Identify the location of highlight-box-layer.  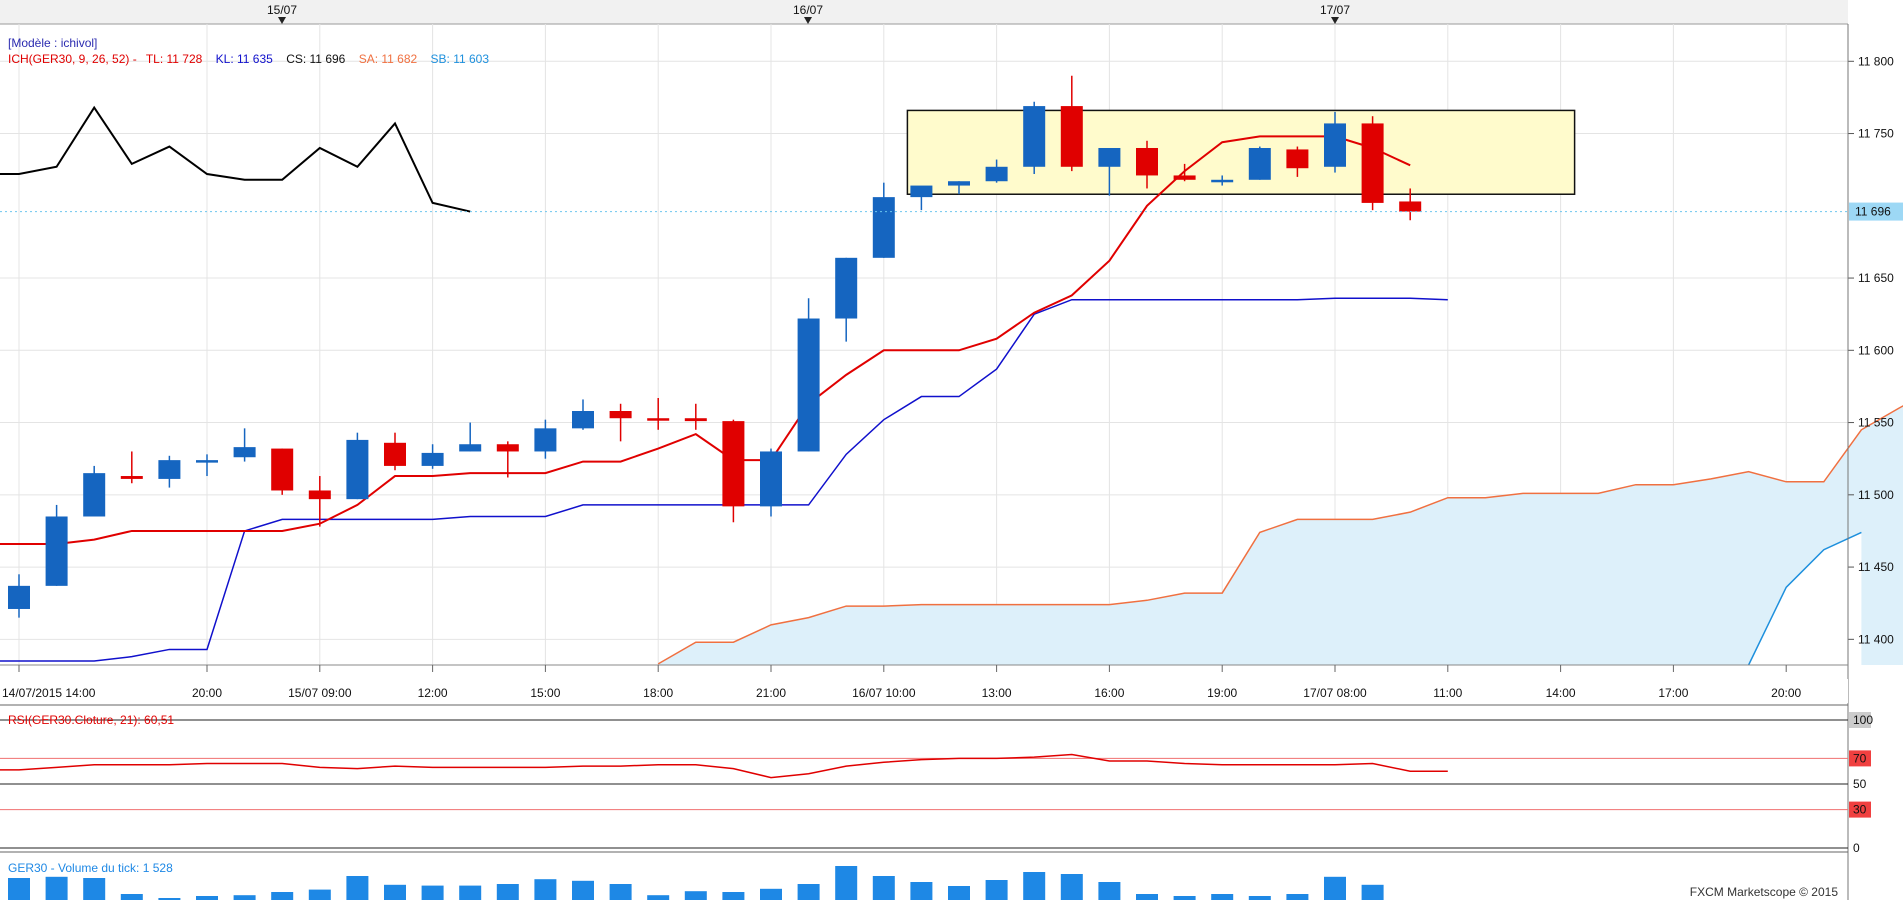
(1241, 152).